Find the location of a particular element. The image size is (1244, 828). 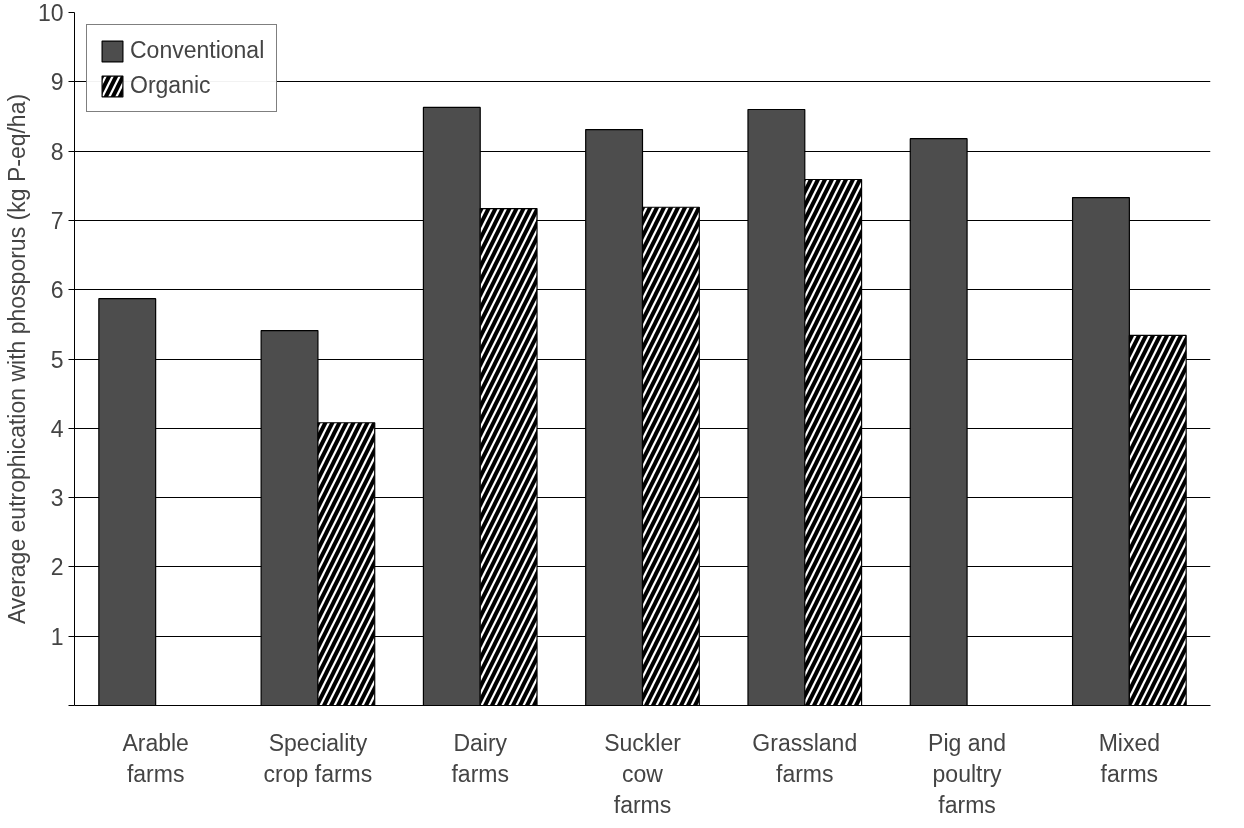

y-tick-label: 9 is located at coordinates (57, 82).